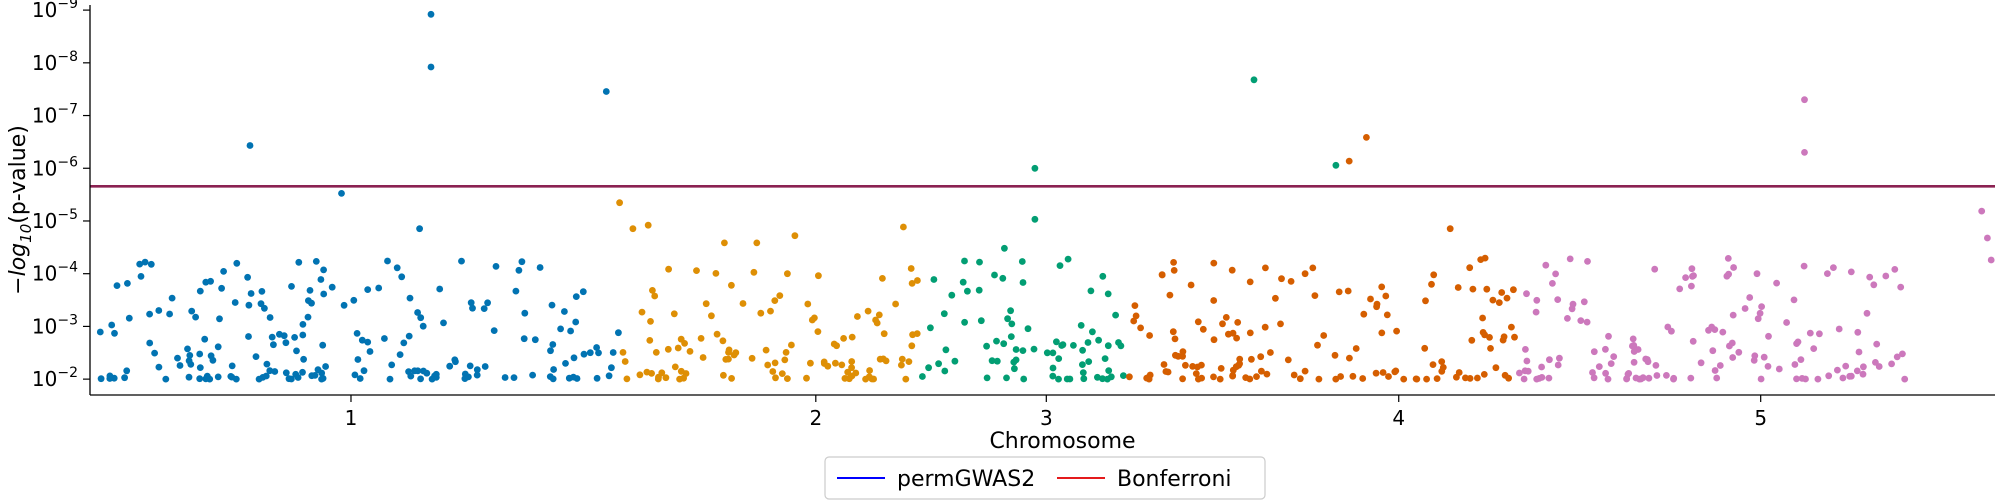 This screenshot has width=2000, height=500. What do you see at coordinates (1046, 418) in the screenshot?
I see `x-tick-label-3: 3` at bounding box center [1046, 418].